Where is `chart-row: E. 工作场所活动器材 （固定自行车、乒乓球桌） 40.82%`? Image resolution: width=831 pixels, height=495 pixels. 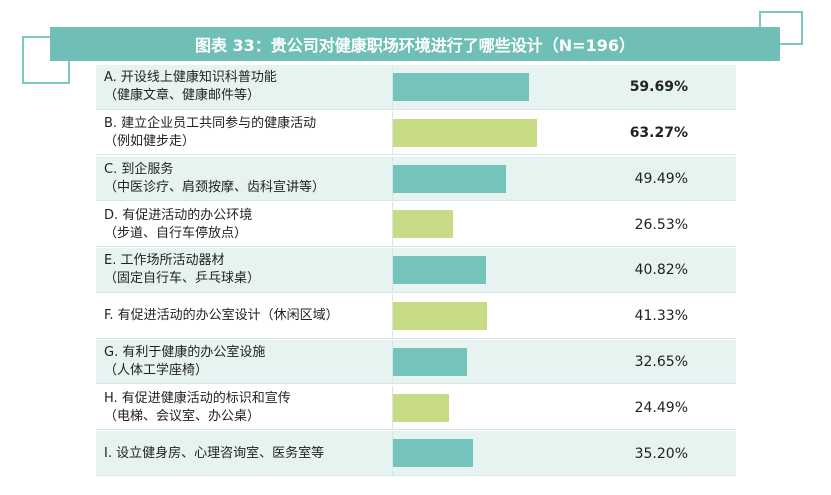 chart-row: E. 工作场所活动器材 （固定自行车、乒乓球桌） 40.82% is located at coordinates (416, 270).